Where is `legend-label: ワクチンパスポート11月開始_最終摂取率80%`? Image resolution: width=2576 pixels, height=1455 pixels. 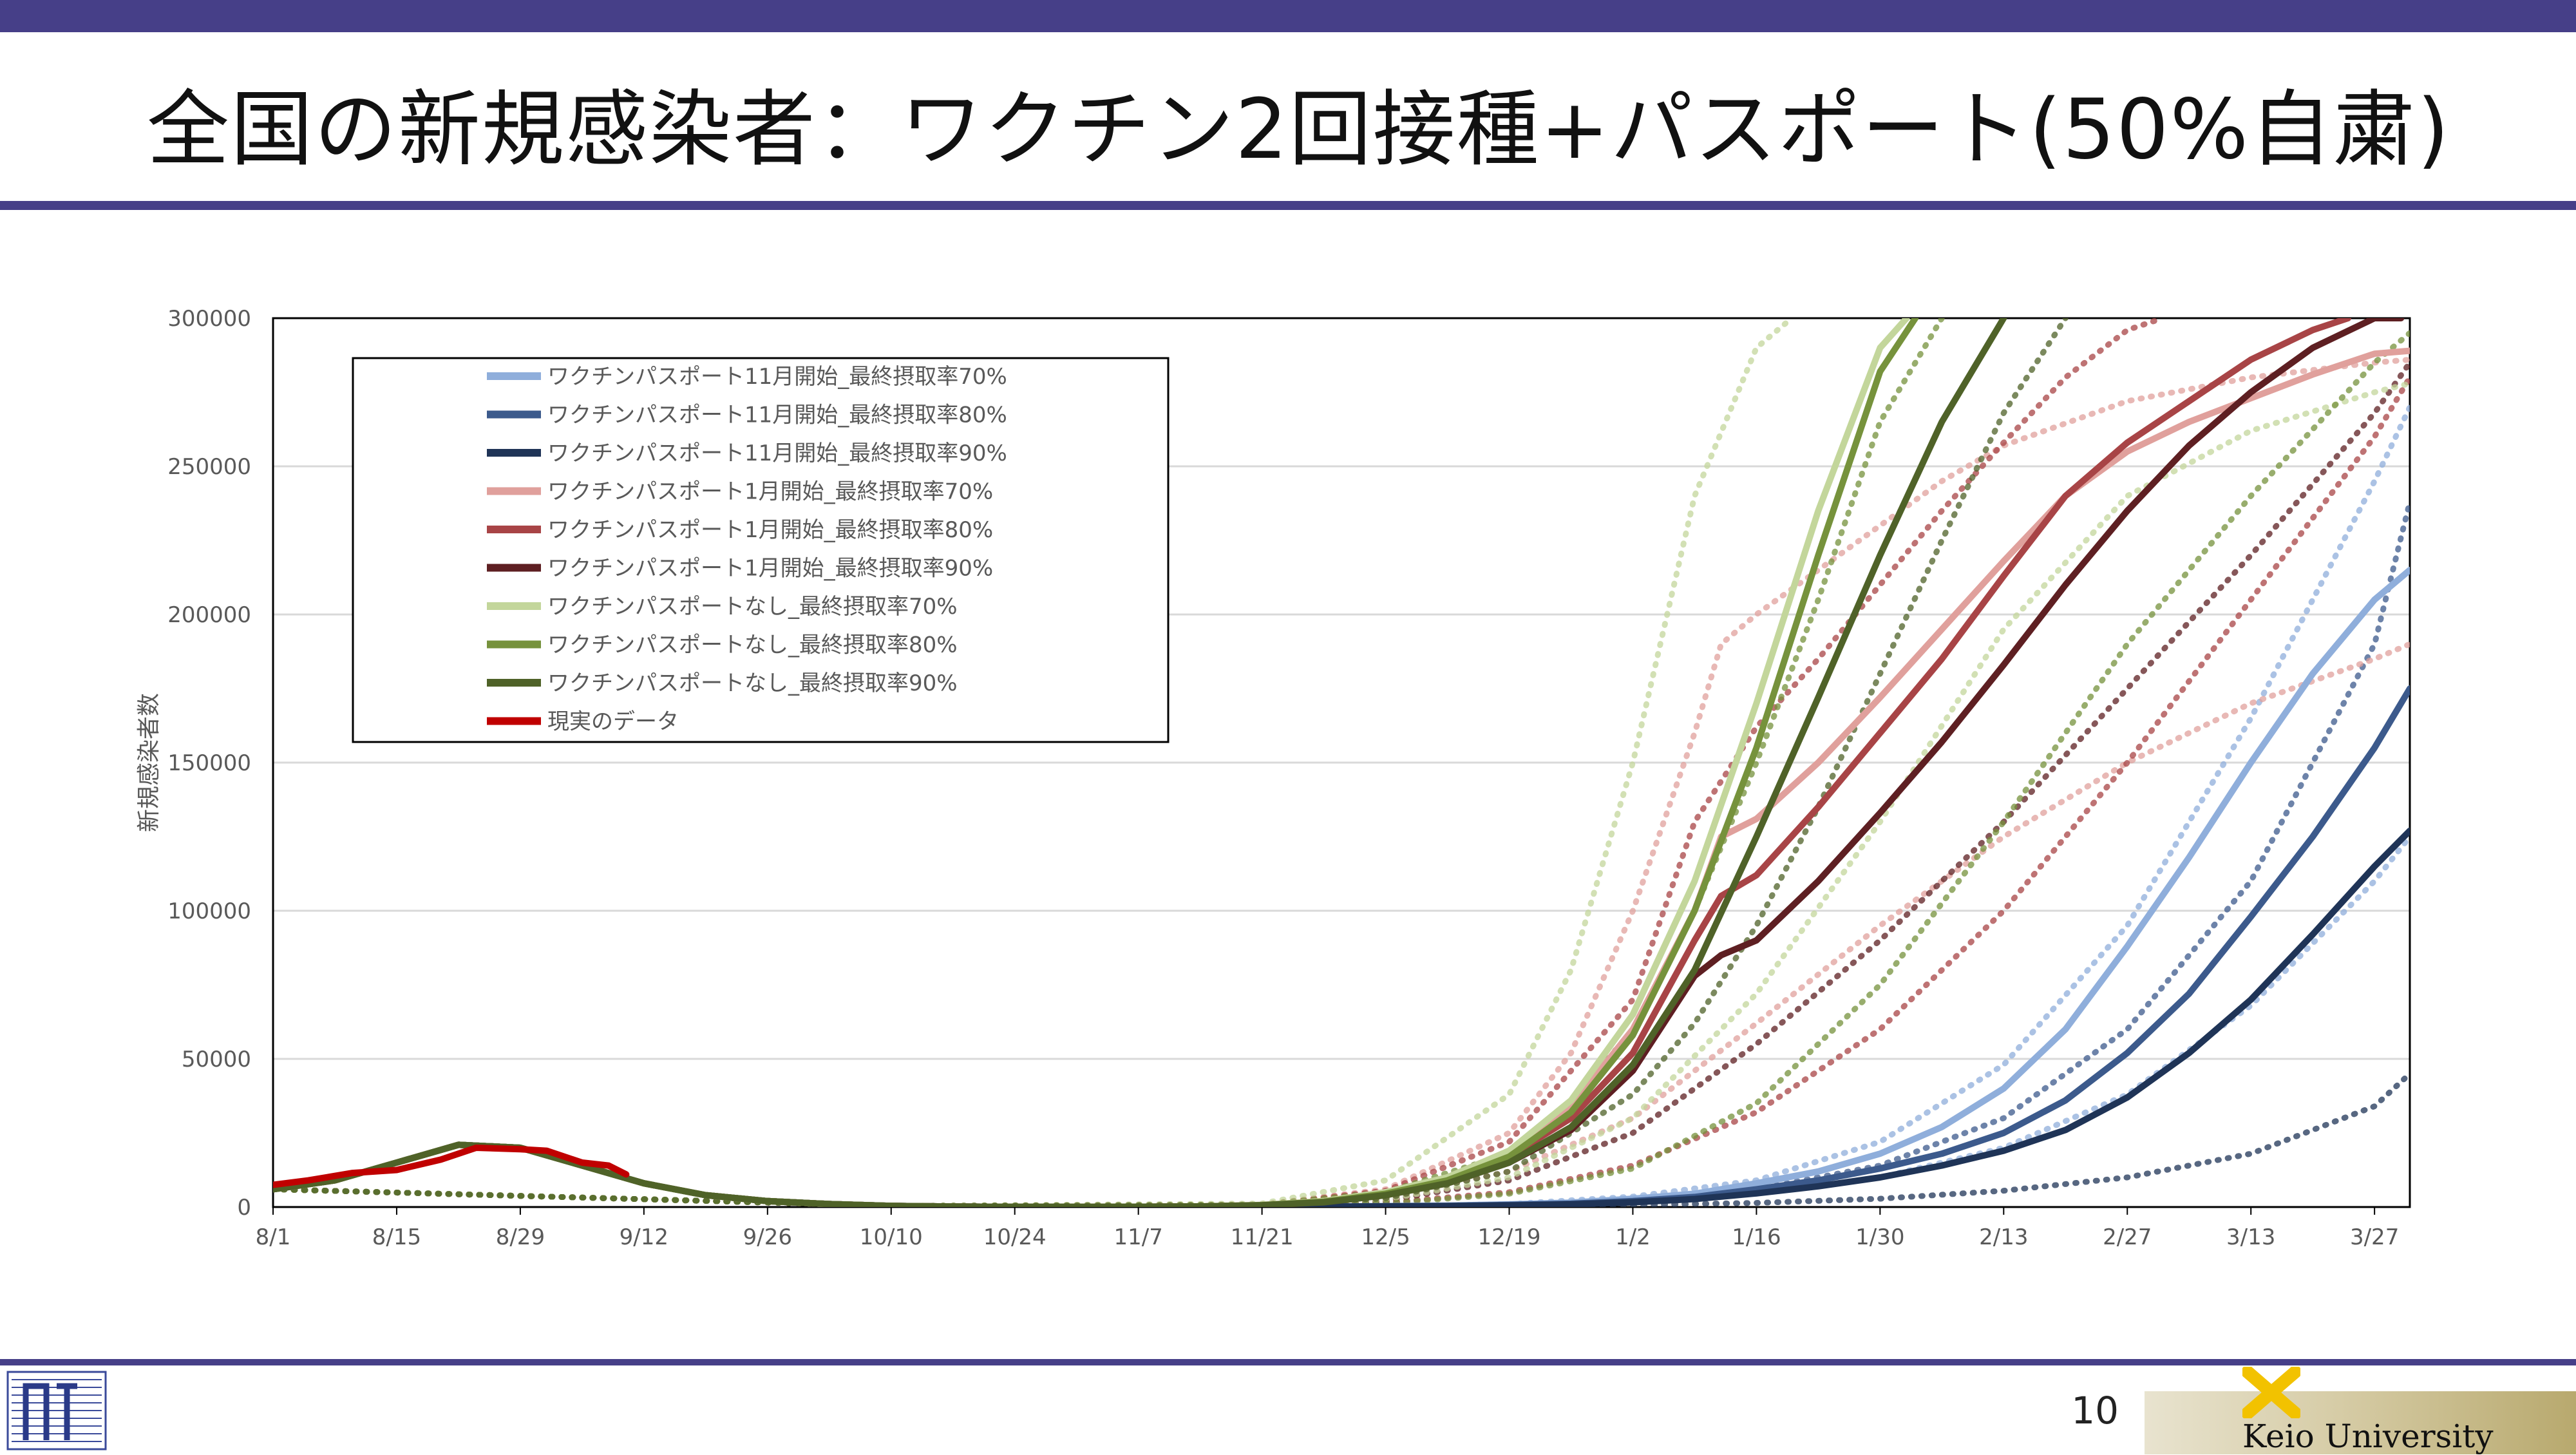
legend-label: ワクチンパスポート11月開始_最終摂取率80% is located at coordinates (777, 415).